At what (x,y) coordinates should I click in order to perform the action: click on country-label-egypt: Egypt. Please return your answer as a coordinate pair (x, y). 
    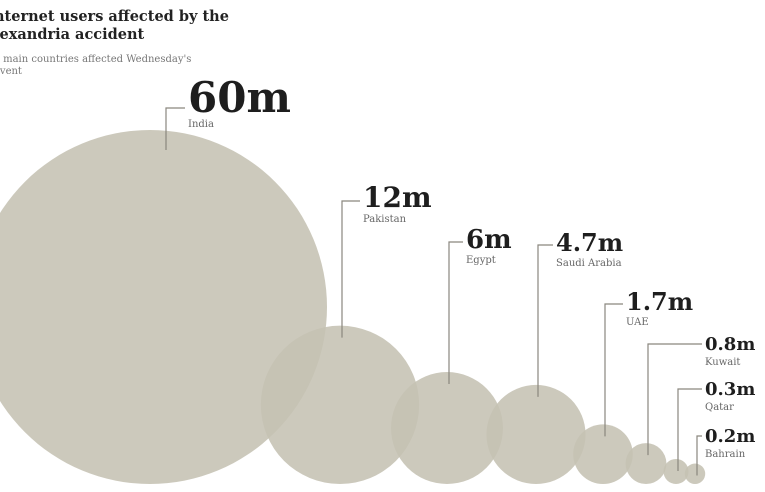
    Looking at the image, I should click on (481, 260).